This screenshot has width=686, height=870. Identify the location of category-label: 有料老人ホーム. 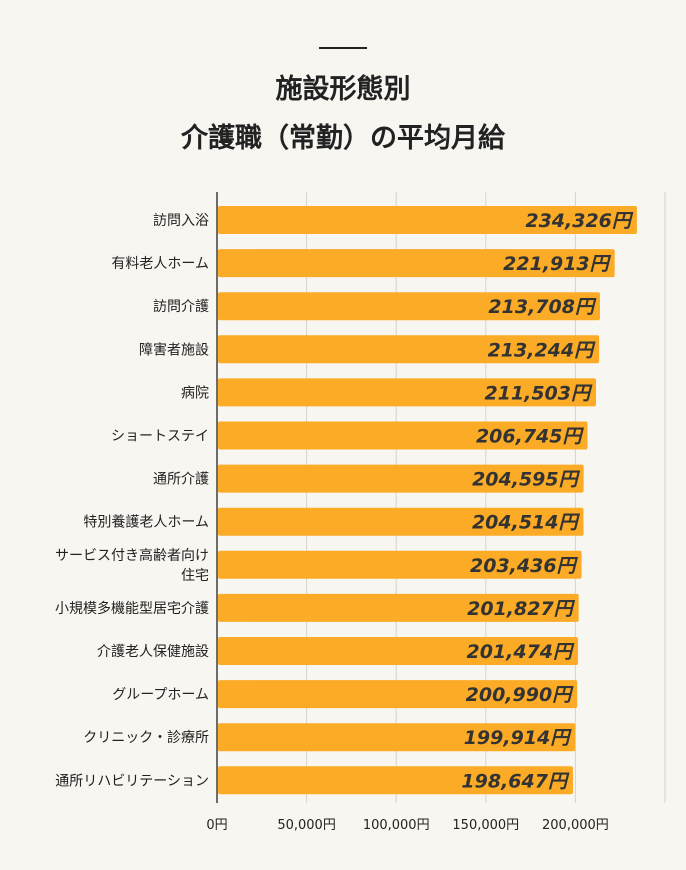
(160, 264).